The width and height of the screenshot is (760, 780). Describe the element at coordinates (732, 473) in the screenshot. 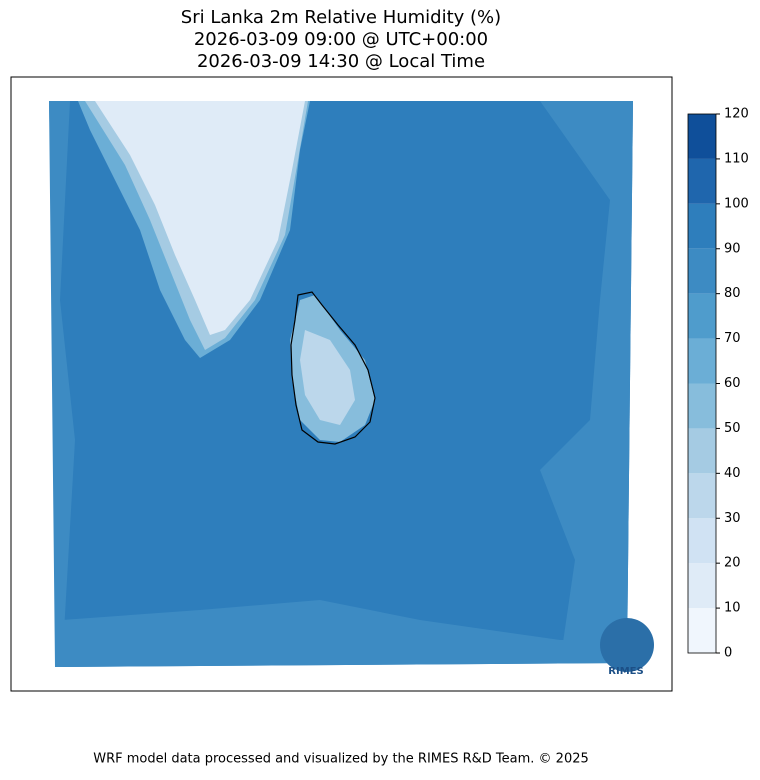

I see `colorbar-tick-label: 40` at that location.